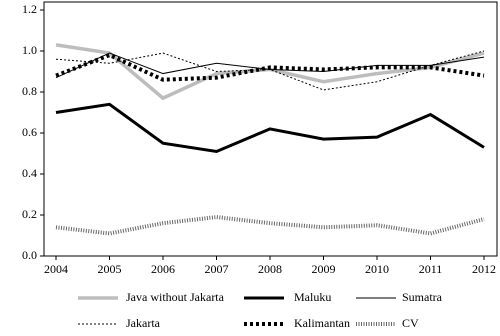 This screenshot has width=500, height=336. What do you see at coordinates (175, 297) in the screenshot?
I see `legend-label: Java without Jakarta` at bounding box center [175, 297].